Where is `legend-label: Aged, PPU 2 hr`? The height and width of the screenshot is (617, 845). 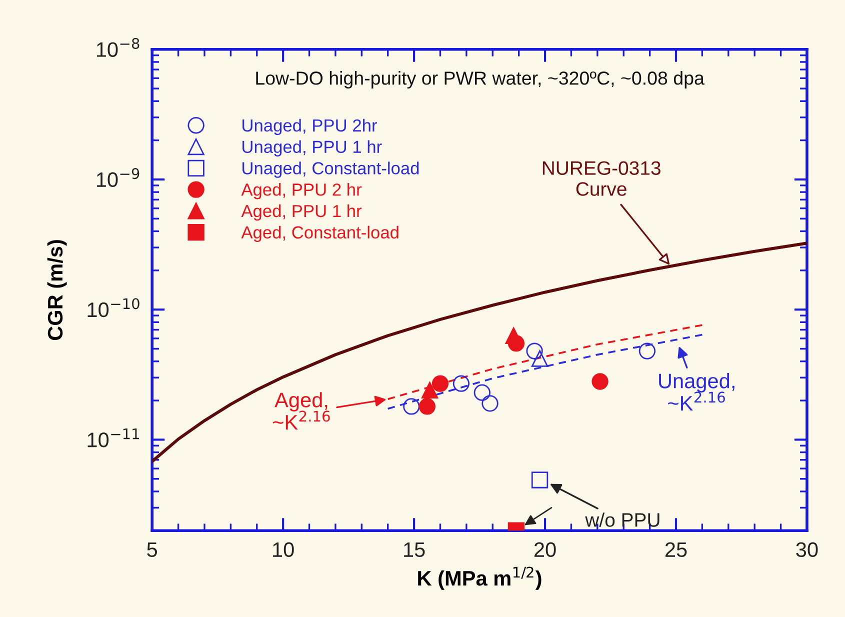 legend-label: Aged, PPU 2 hr is located at coordinates (301, 191).